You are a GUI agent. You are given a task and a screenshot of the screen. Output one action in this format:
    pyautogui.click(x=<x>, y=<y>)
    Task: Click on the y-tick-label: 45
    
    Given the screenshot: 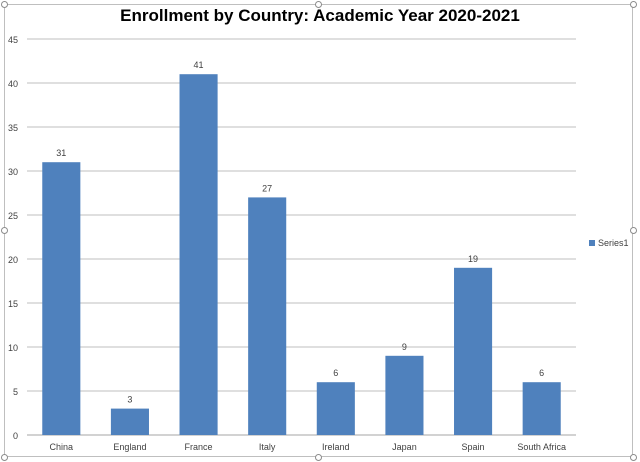 What is the action you would take?
    pyautogui.click(x=13, y=40)
    